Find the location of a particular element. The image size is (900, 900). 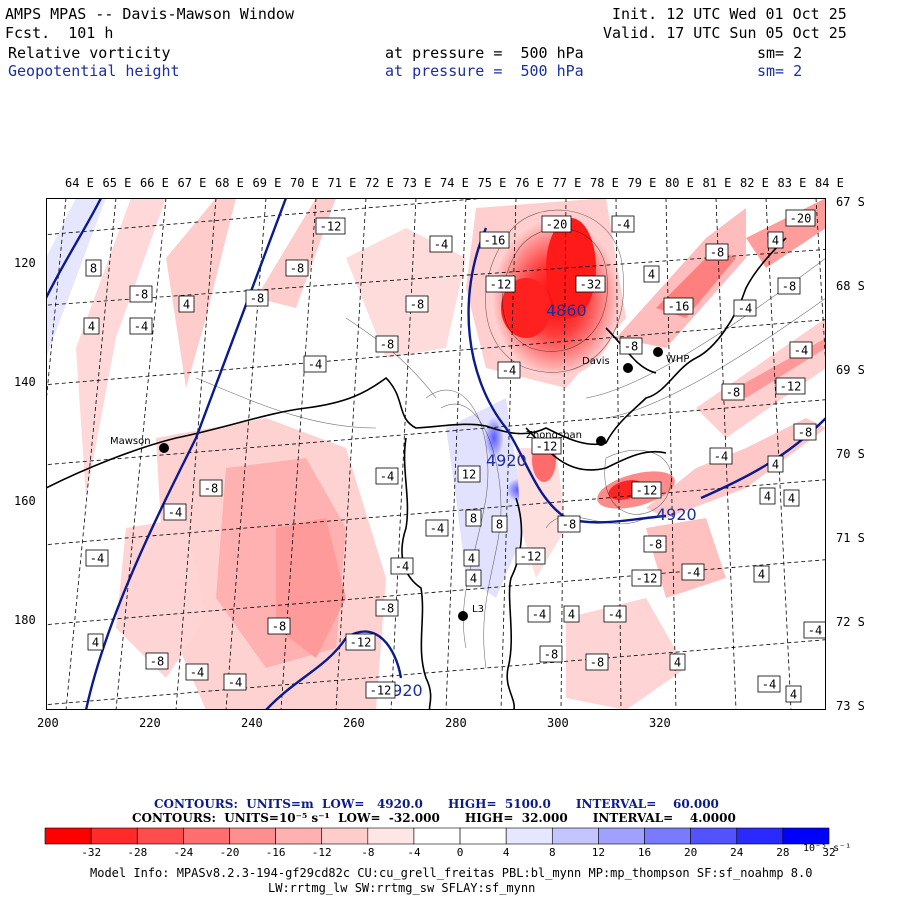

x-tick-label: 320 is located at coordinates (660, 723).